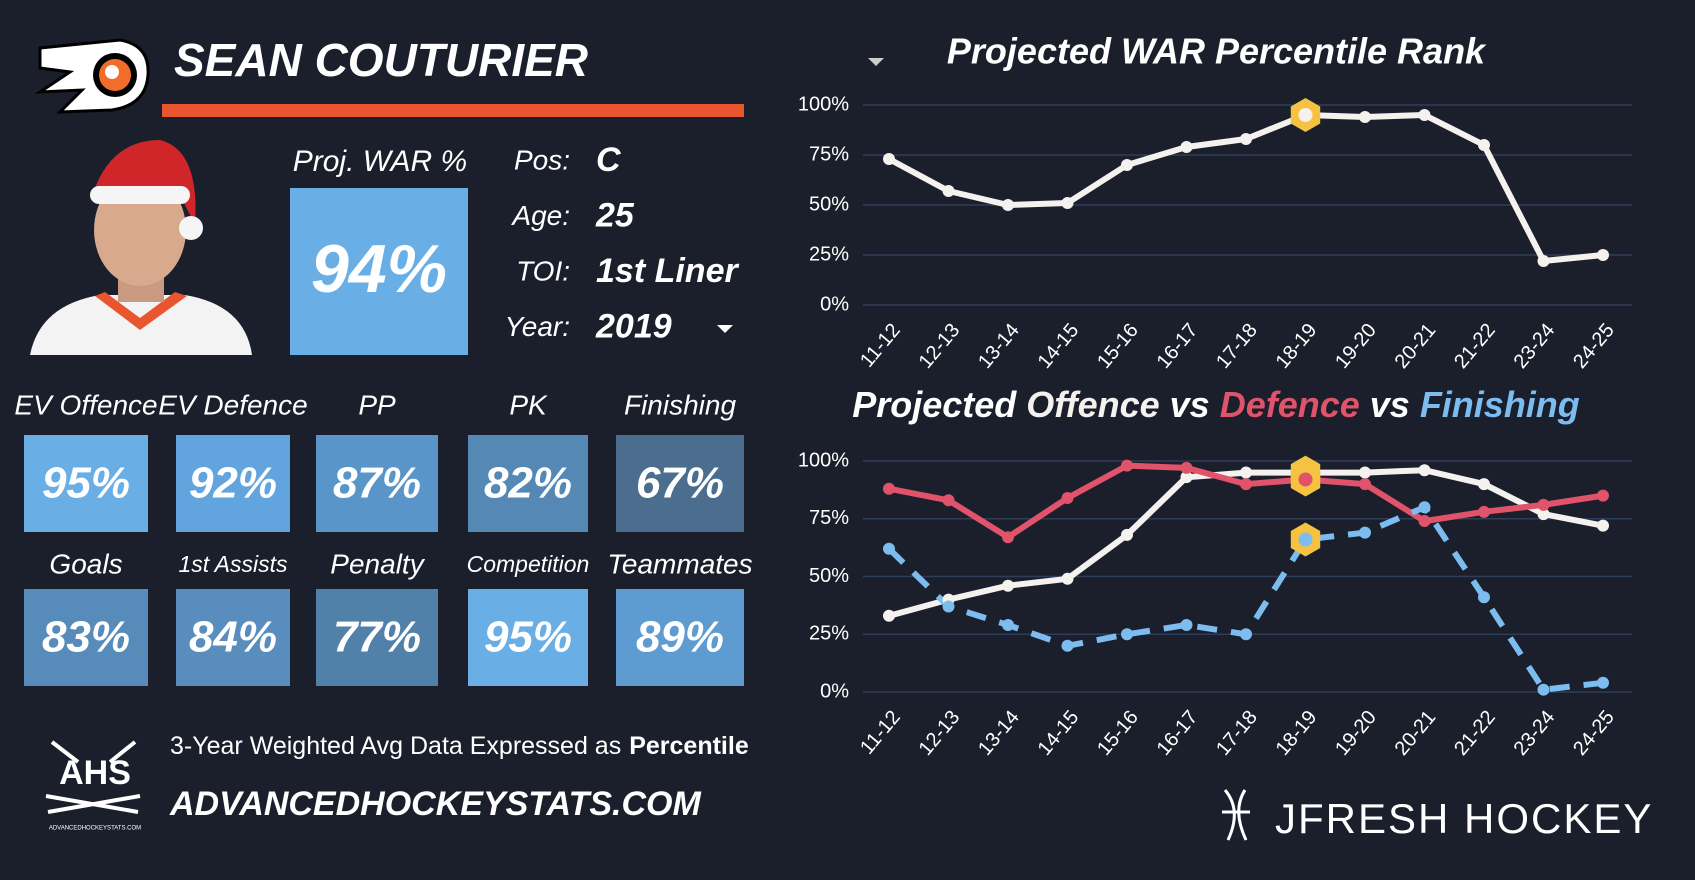  Describe the element at coordinates (542, 159) in the screenshot. I see `info-label: Pos:` at that location.